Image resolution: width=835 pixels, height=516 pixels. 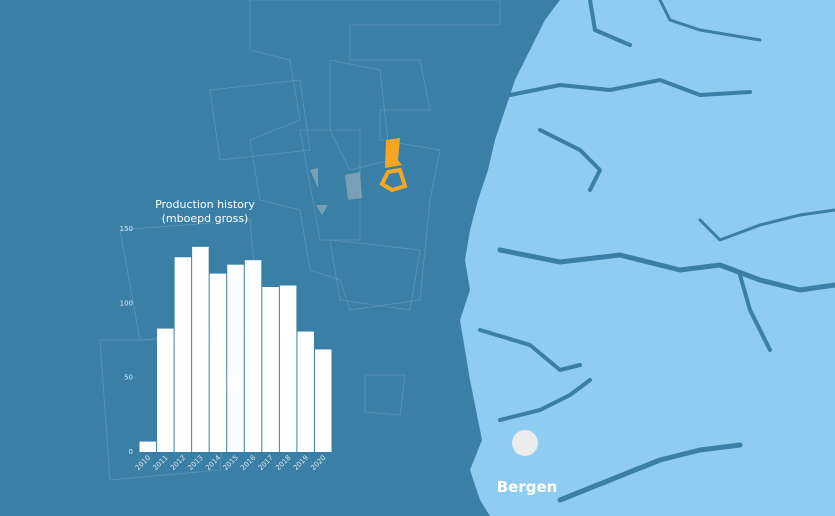 What do you see at coordinates (205, 218) in the screenshot?
I see `chart-subtitle: (mboepd gross)` at bounding box center [205, 218].